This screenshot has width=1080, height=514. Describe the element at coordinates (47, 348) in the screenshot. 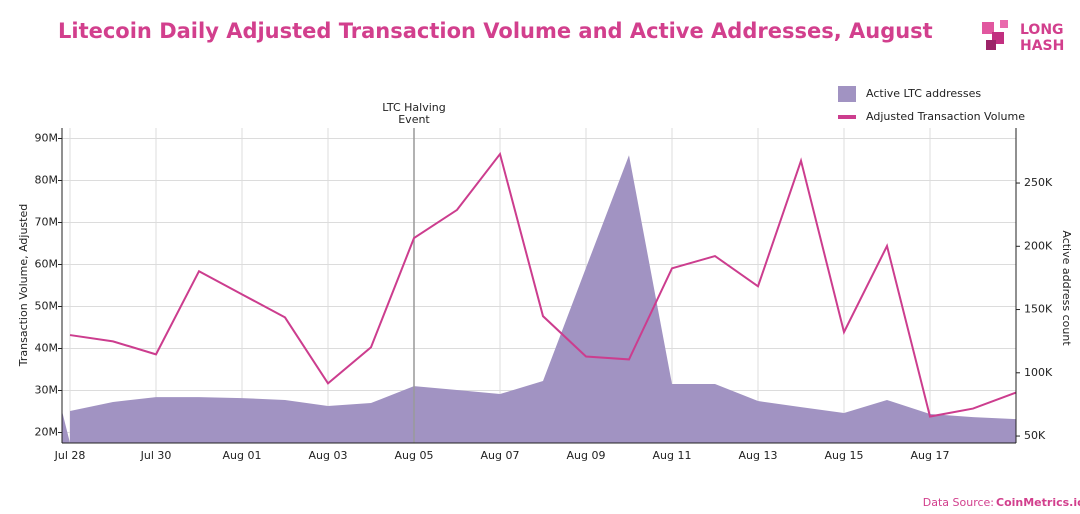

I see `y-tick-label: 40M` at that location.